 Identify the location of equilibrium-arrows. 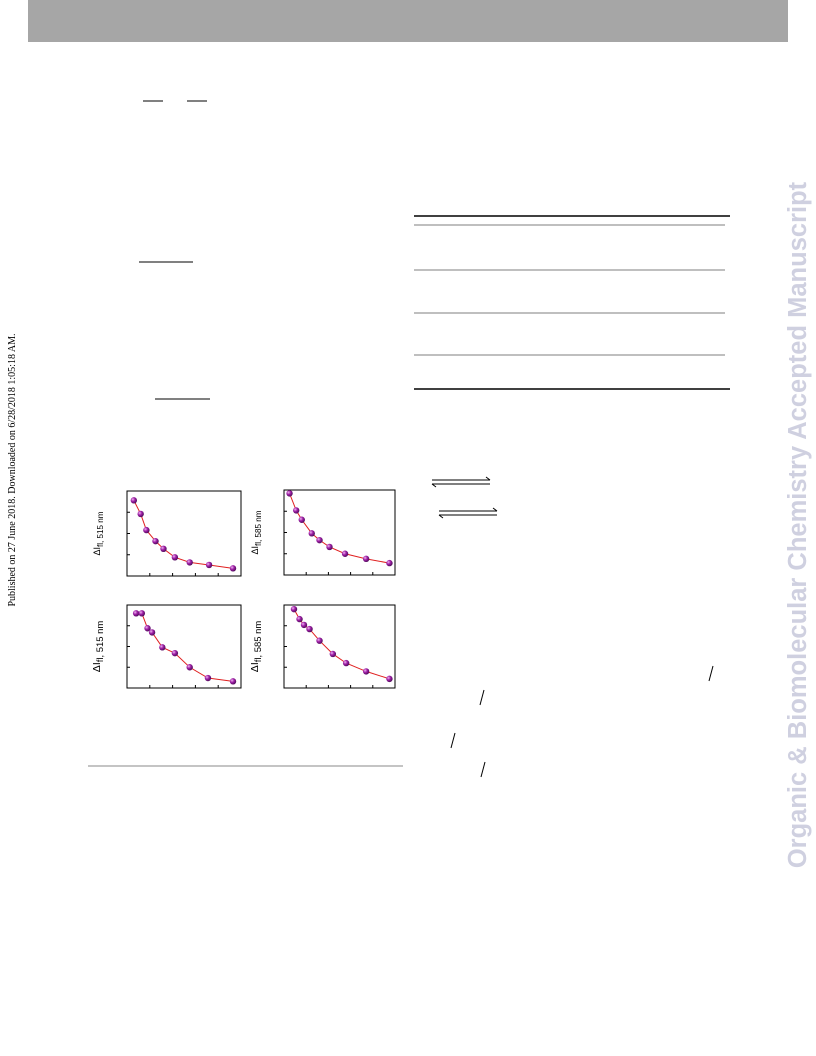
(464, 497).